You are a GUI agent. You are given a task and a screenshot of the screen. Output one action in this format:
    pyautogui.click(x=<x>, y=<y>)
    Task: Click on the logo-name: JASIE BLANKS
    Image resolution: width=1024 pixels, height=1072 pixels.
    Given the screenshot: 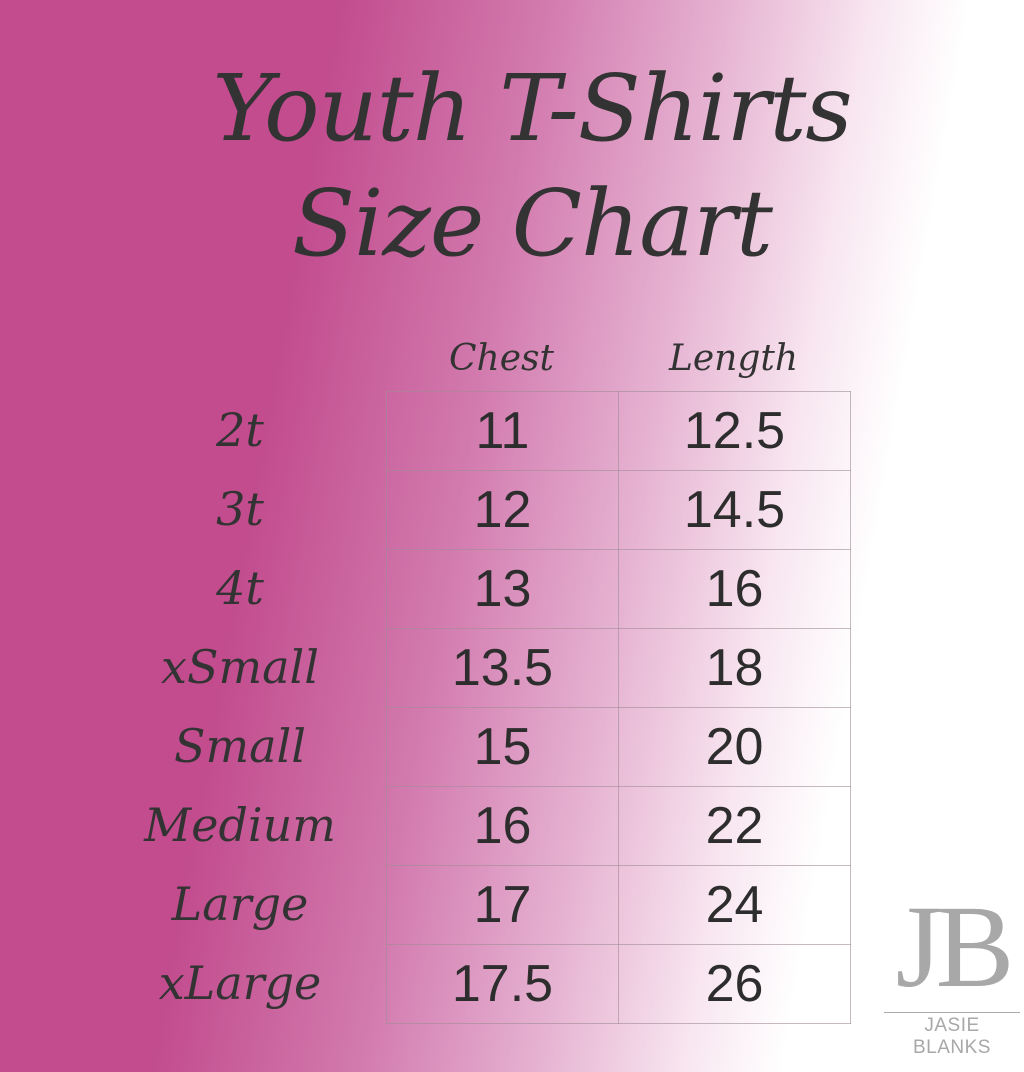 What is the action you would take?
    pyautogui.click(x=952, y=1036)
    